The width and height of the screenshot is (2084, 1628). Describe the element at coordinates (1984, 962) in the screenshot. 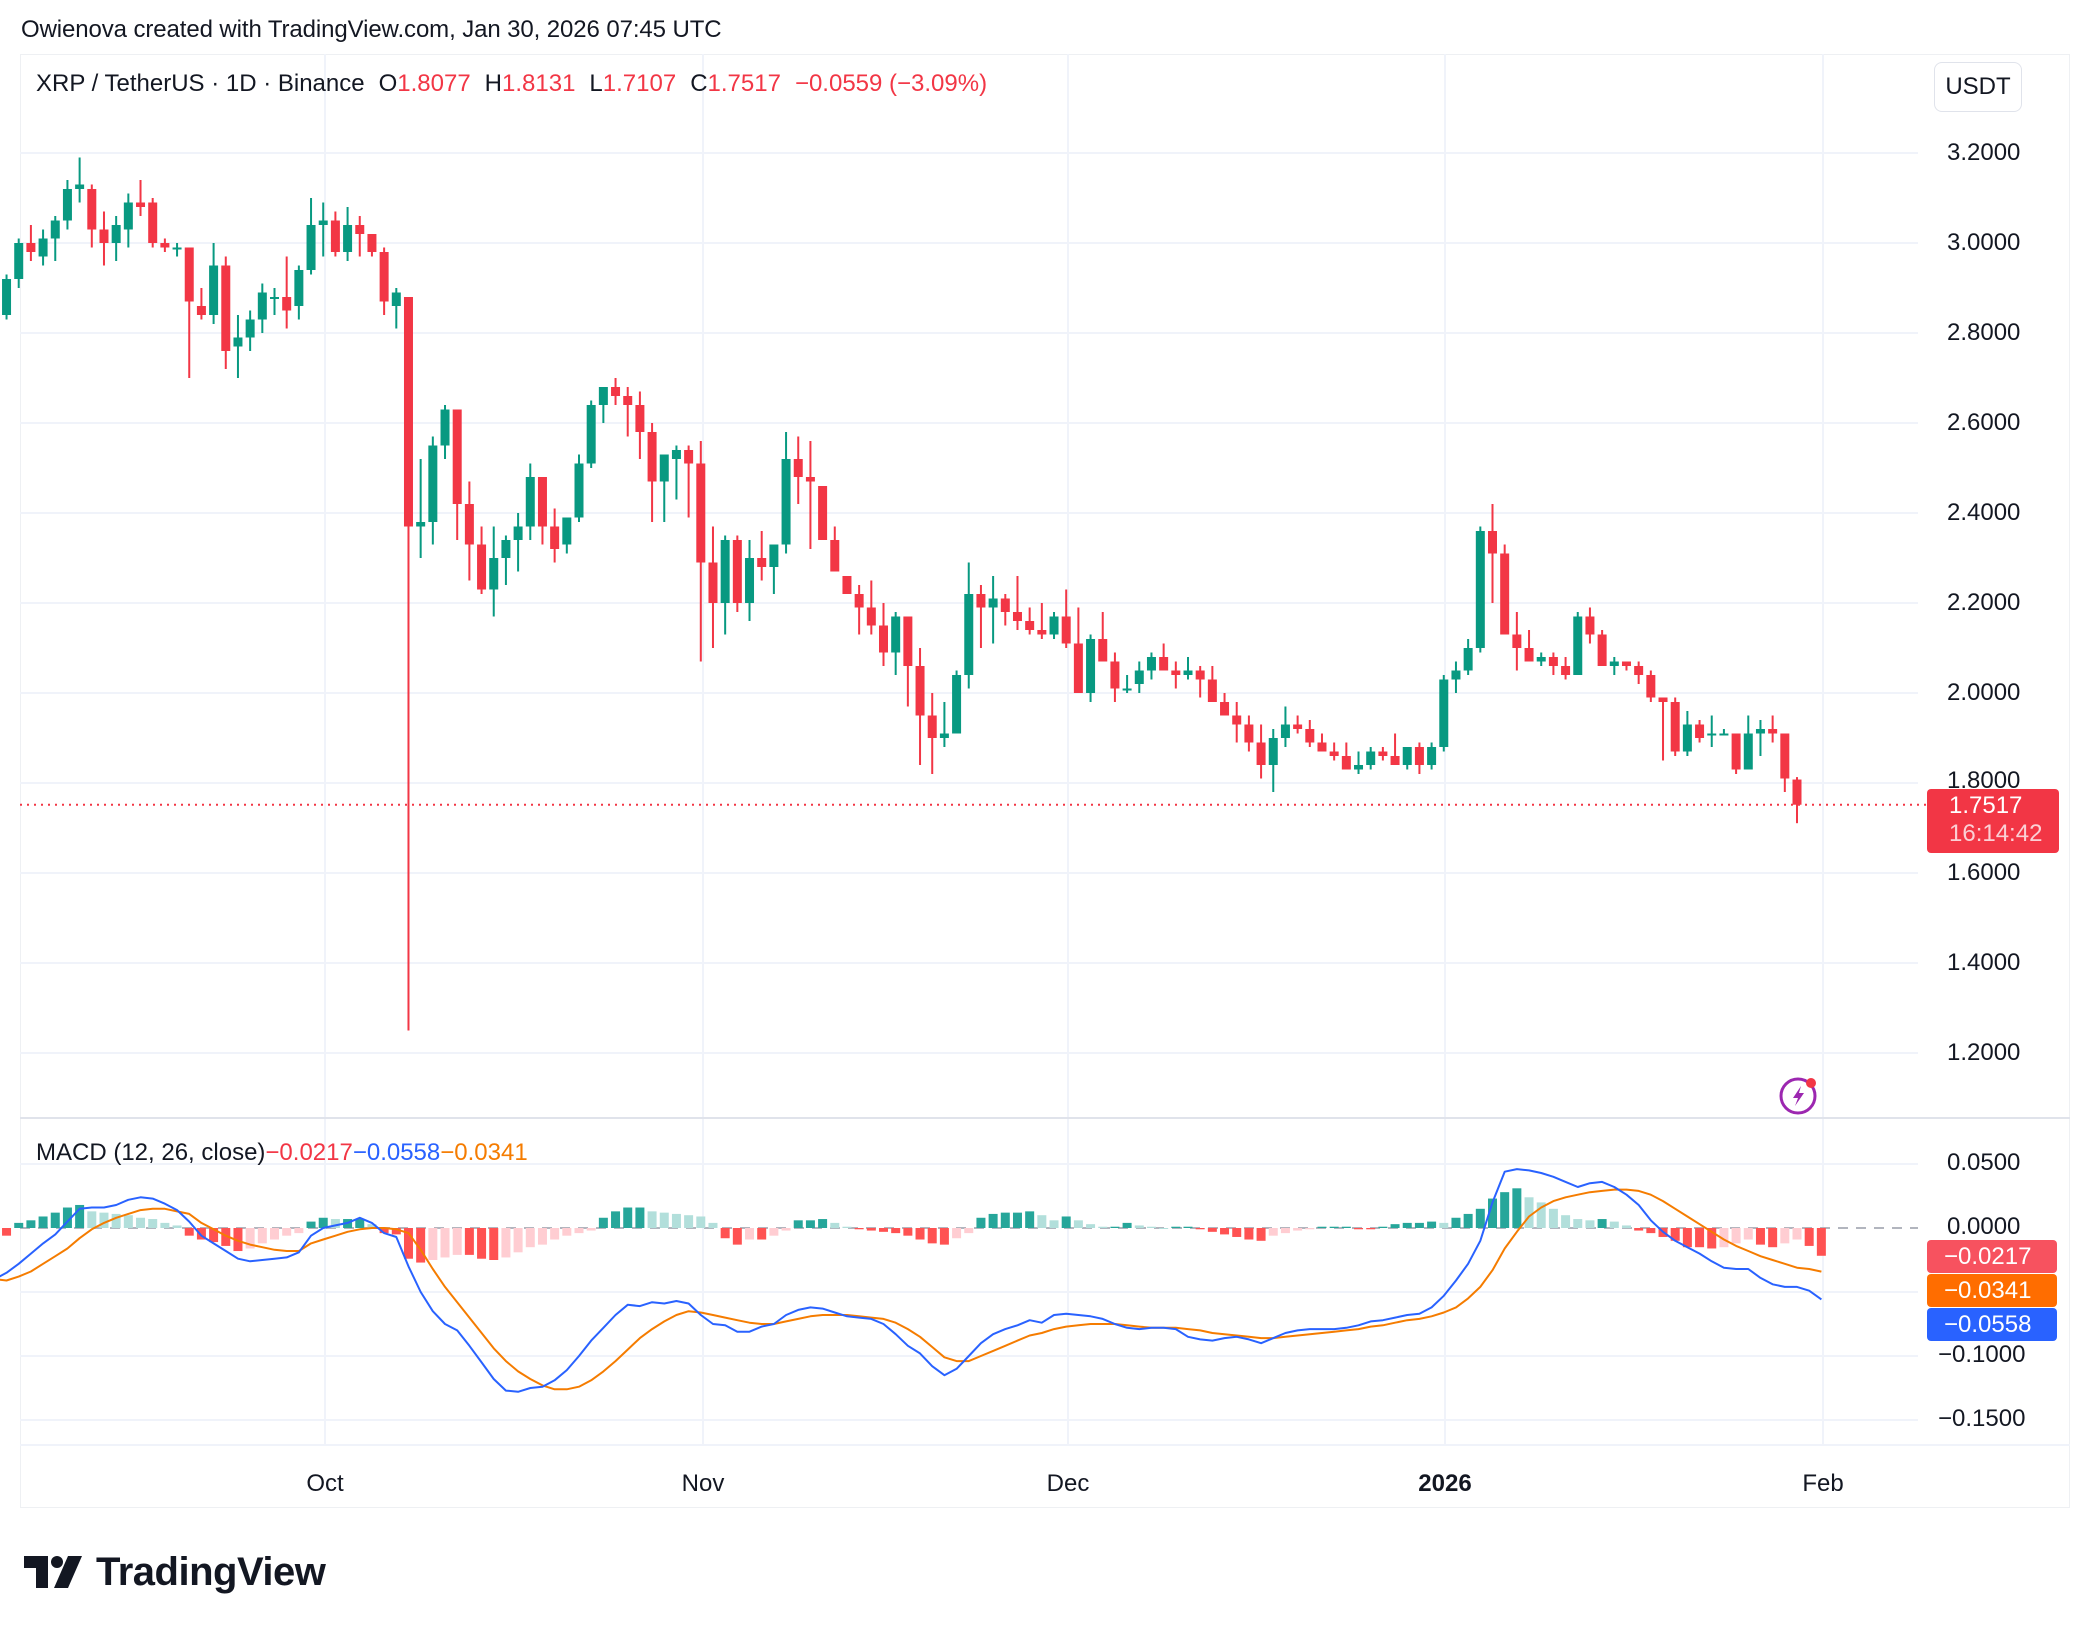

I see `price-axis-label: 1.4000` at that location.